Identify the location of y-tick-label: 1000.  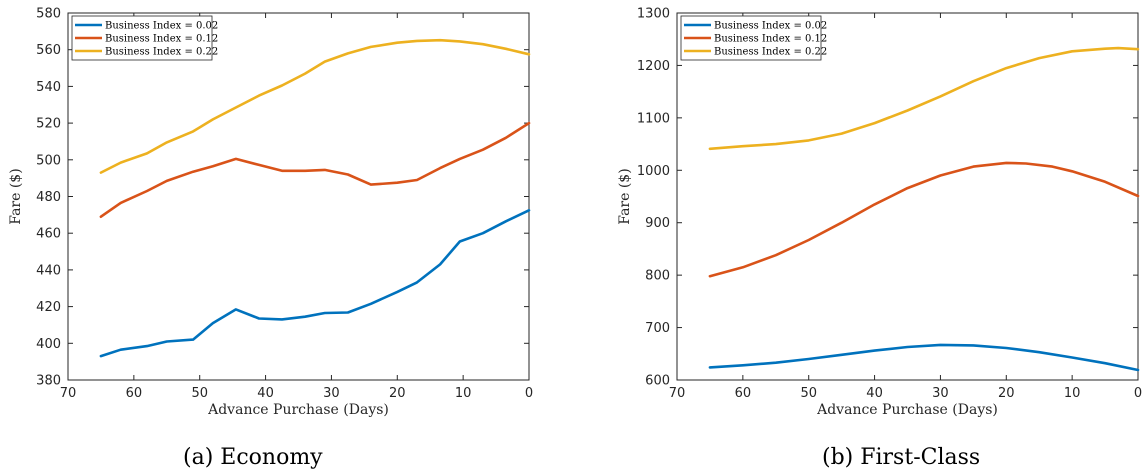
(653, 171).